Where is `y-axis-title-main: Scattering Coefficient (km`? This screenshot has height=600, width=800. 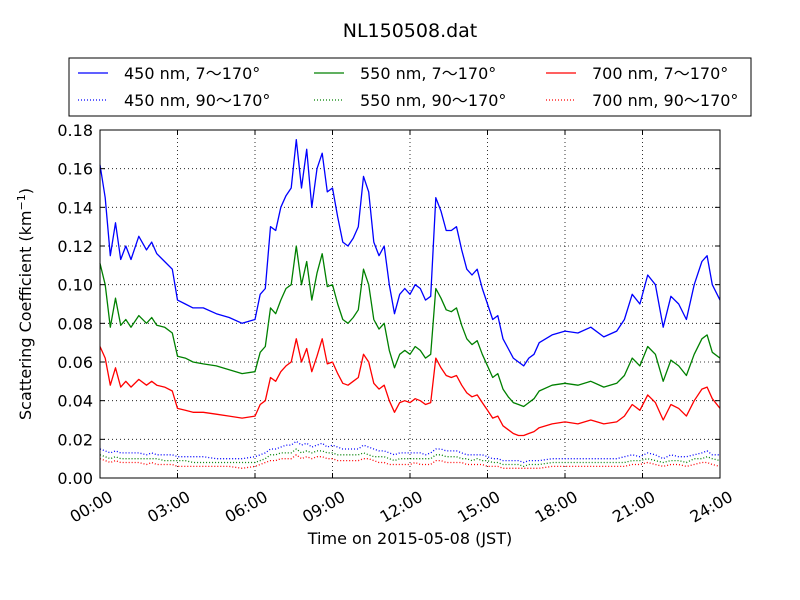 y-axis-title-main: Scattering Coefficient (km is located at coordinates (25, 315).